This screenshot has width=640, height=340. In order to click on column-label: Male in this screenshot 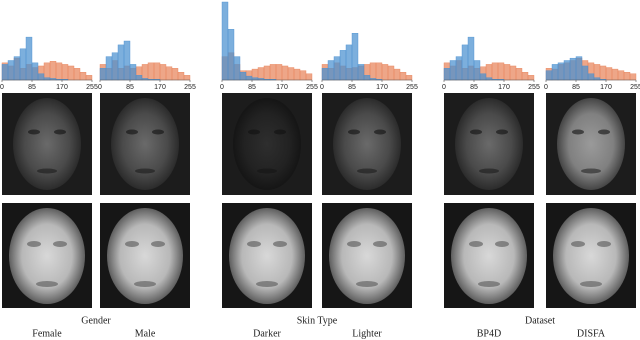, I will do `click(145, 333)`.